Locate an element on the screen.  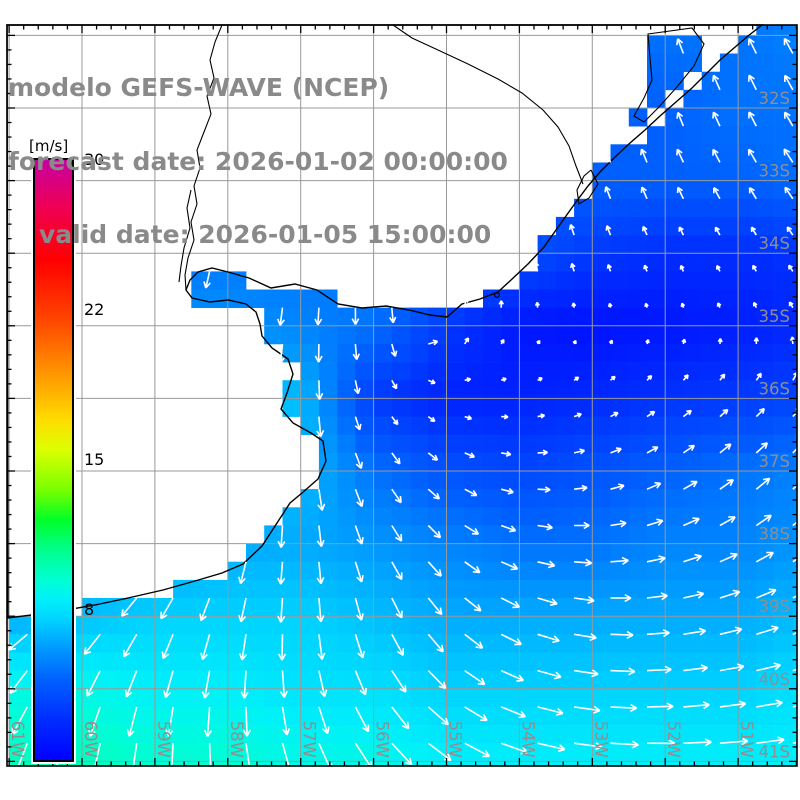
river-line is located at coordinates (203, 157).